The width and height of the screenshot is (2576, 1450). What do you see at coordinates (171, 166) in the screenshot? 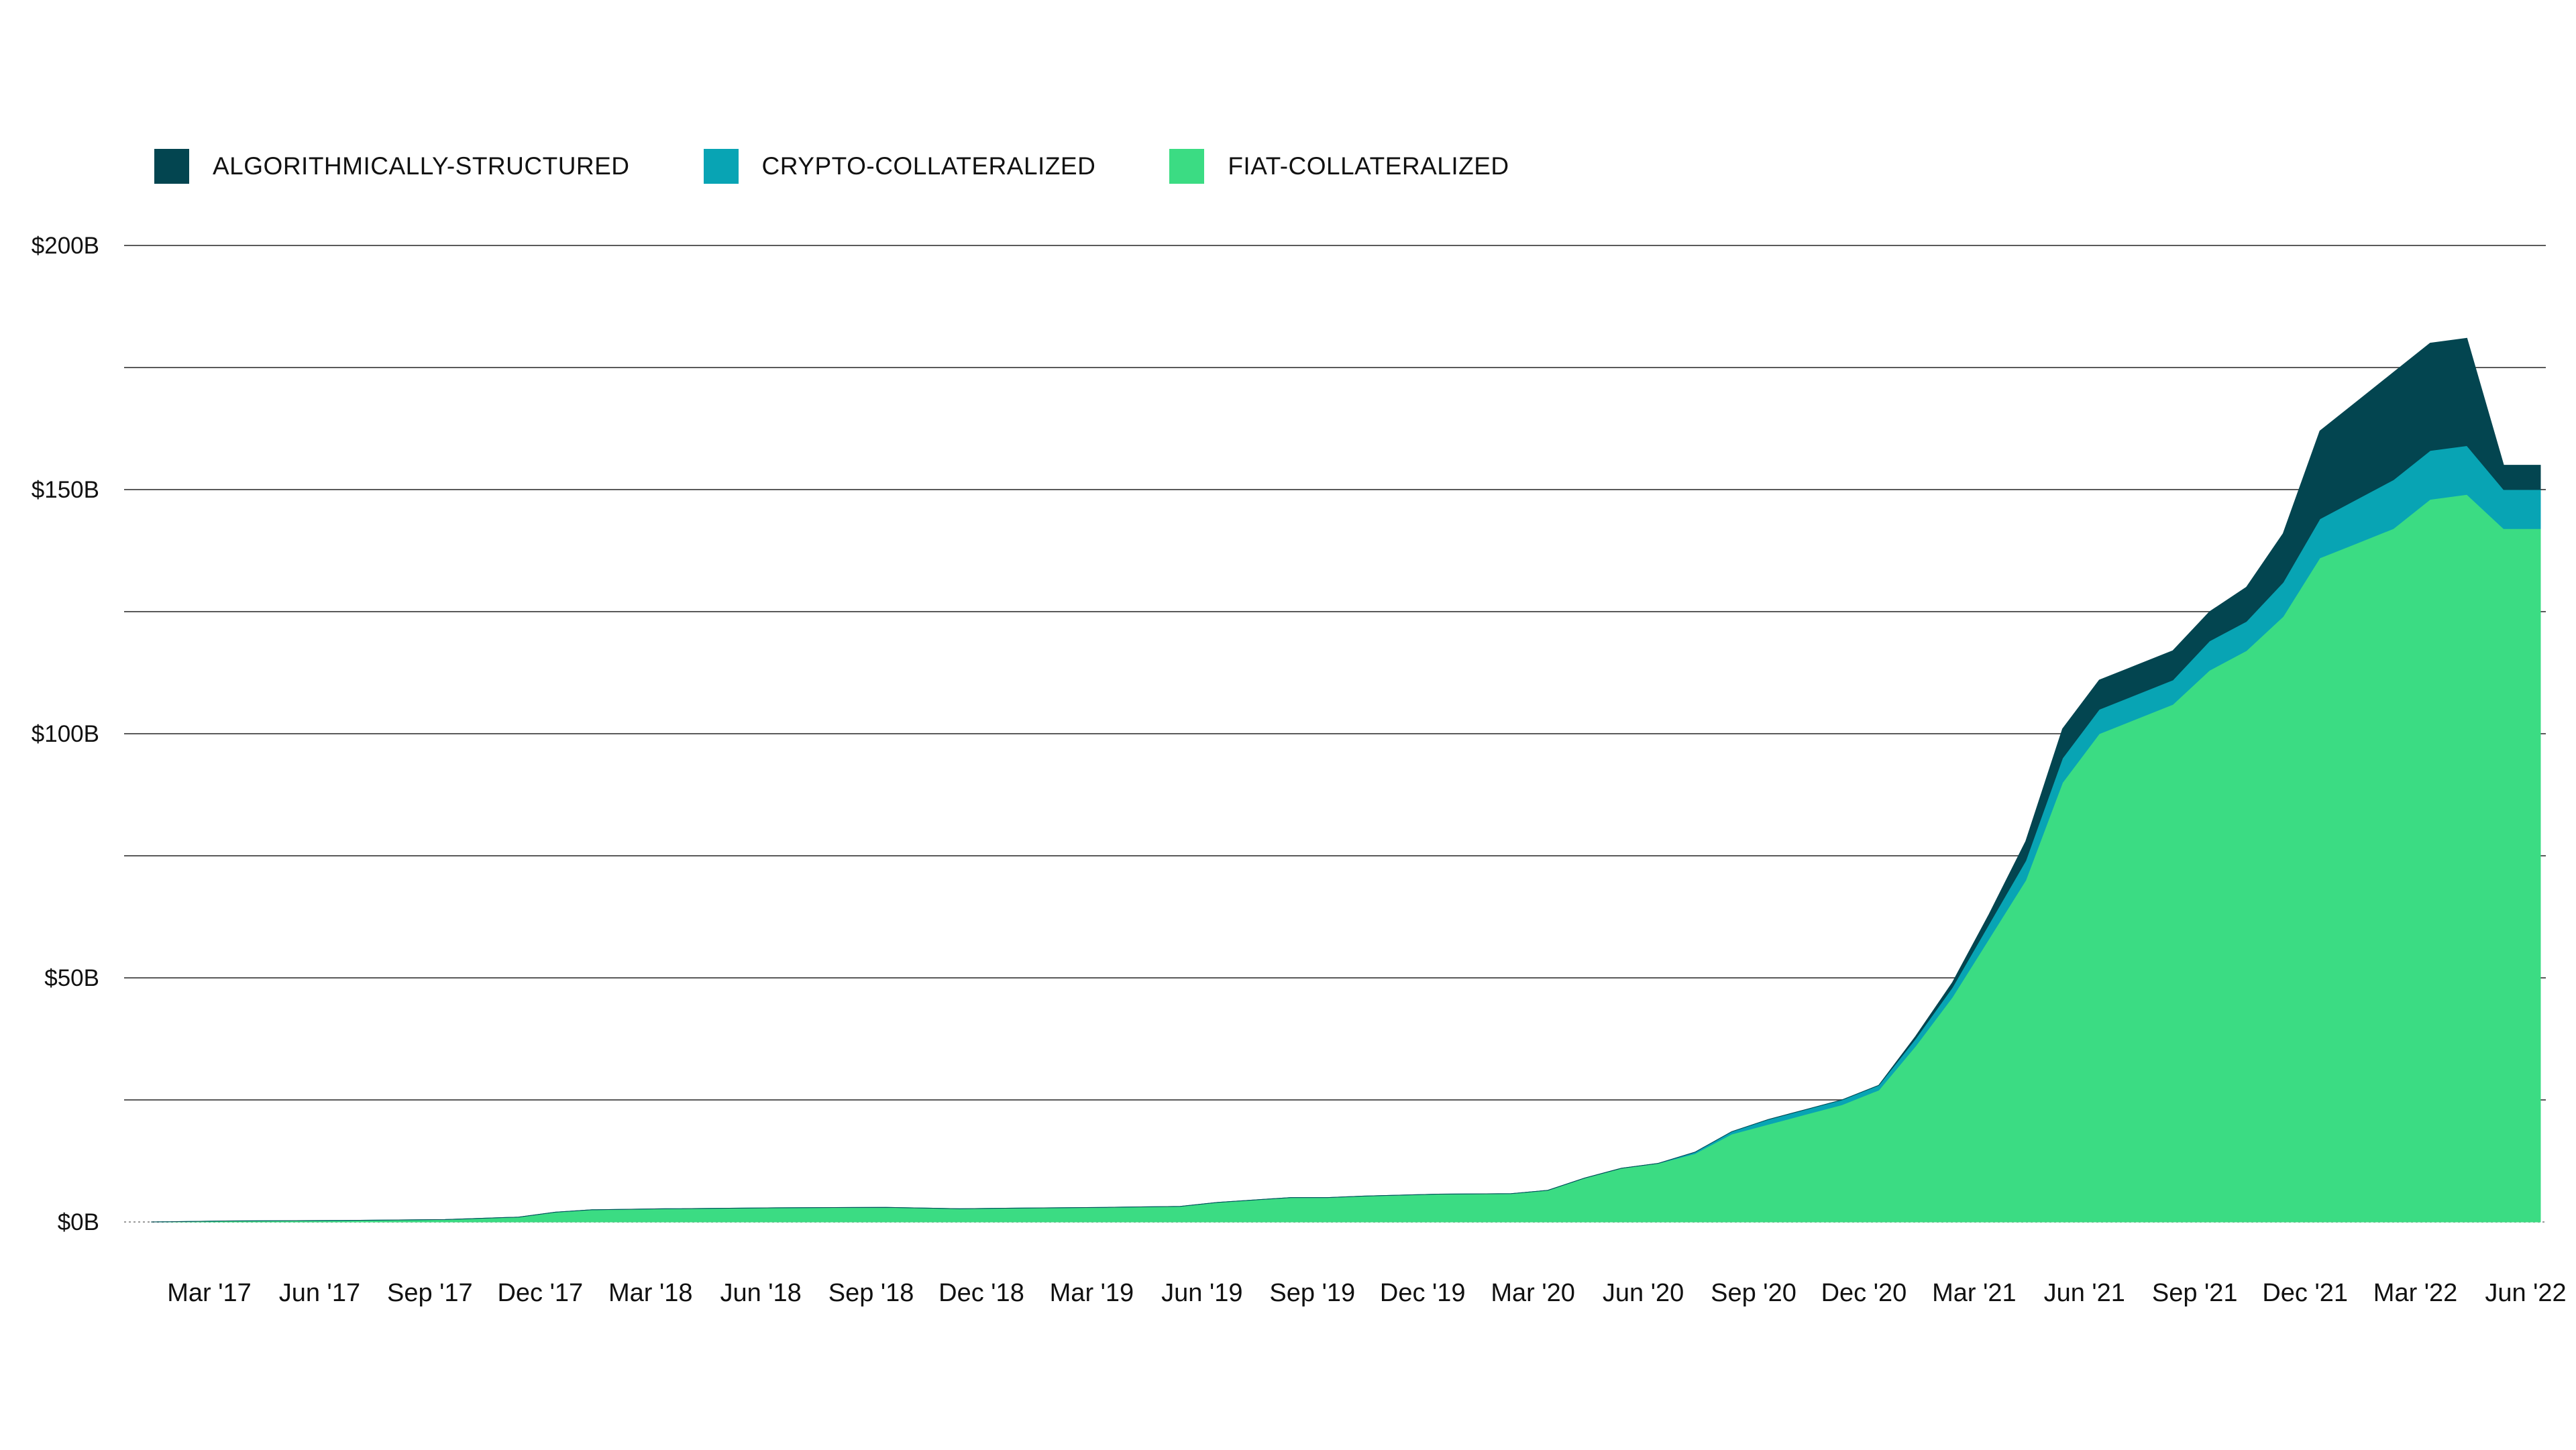
I see `legend-swatch-algorithmic` at bounding box center [171, 166].